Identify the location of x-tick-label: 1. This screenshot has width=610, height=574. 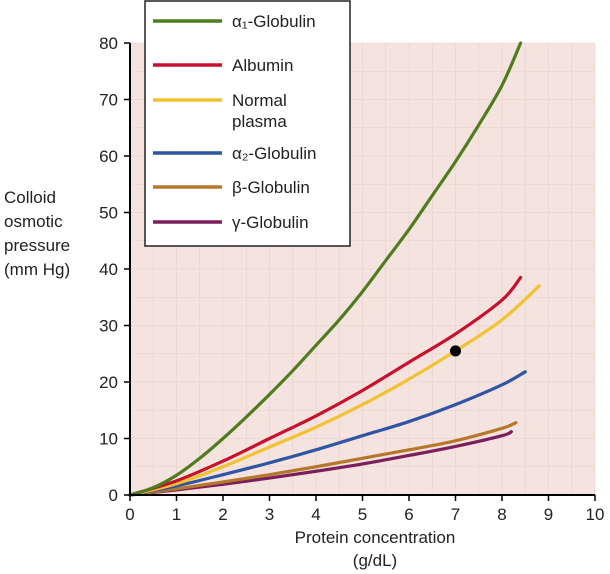
(176, 514).